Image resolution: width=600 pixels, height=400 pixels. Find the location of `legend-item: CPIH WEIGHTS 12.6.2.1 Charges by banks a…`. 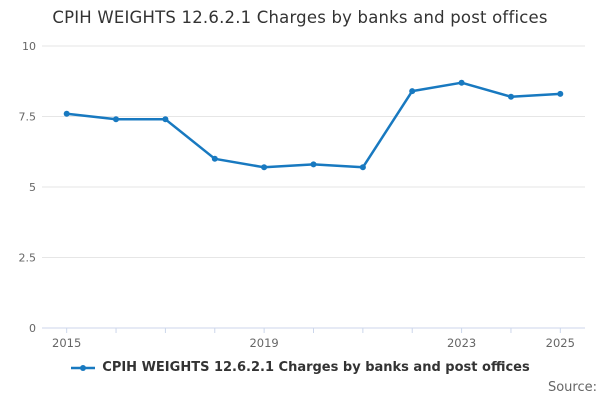

legend-item: CPIH WEIGHTS 12.6.2.1 Charges by banks a… is located at coordinates (300, 367).